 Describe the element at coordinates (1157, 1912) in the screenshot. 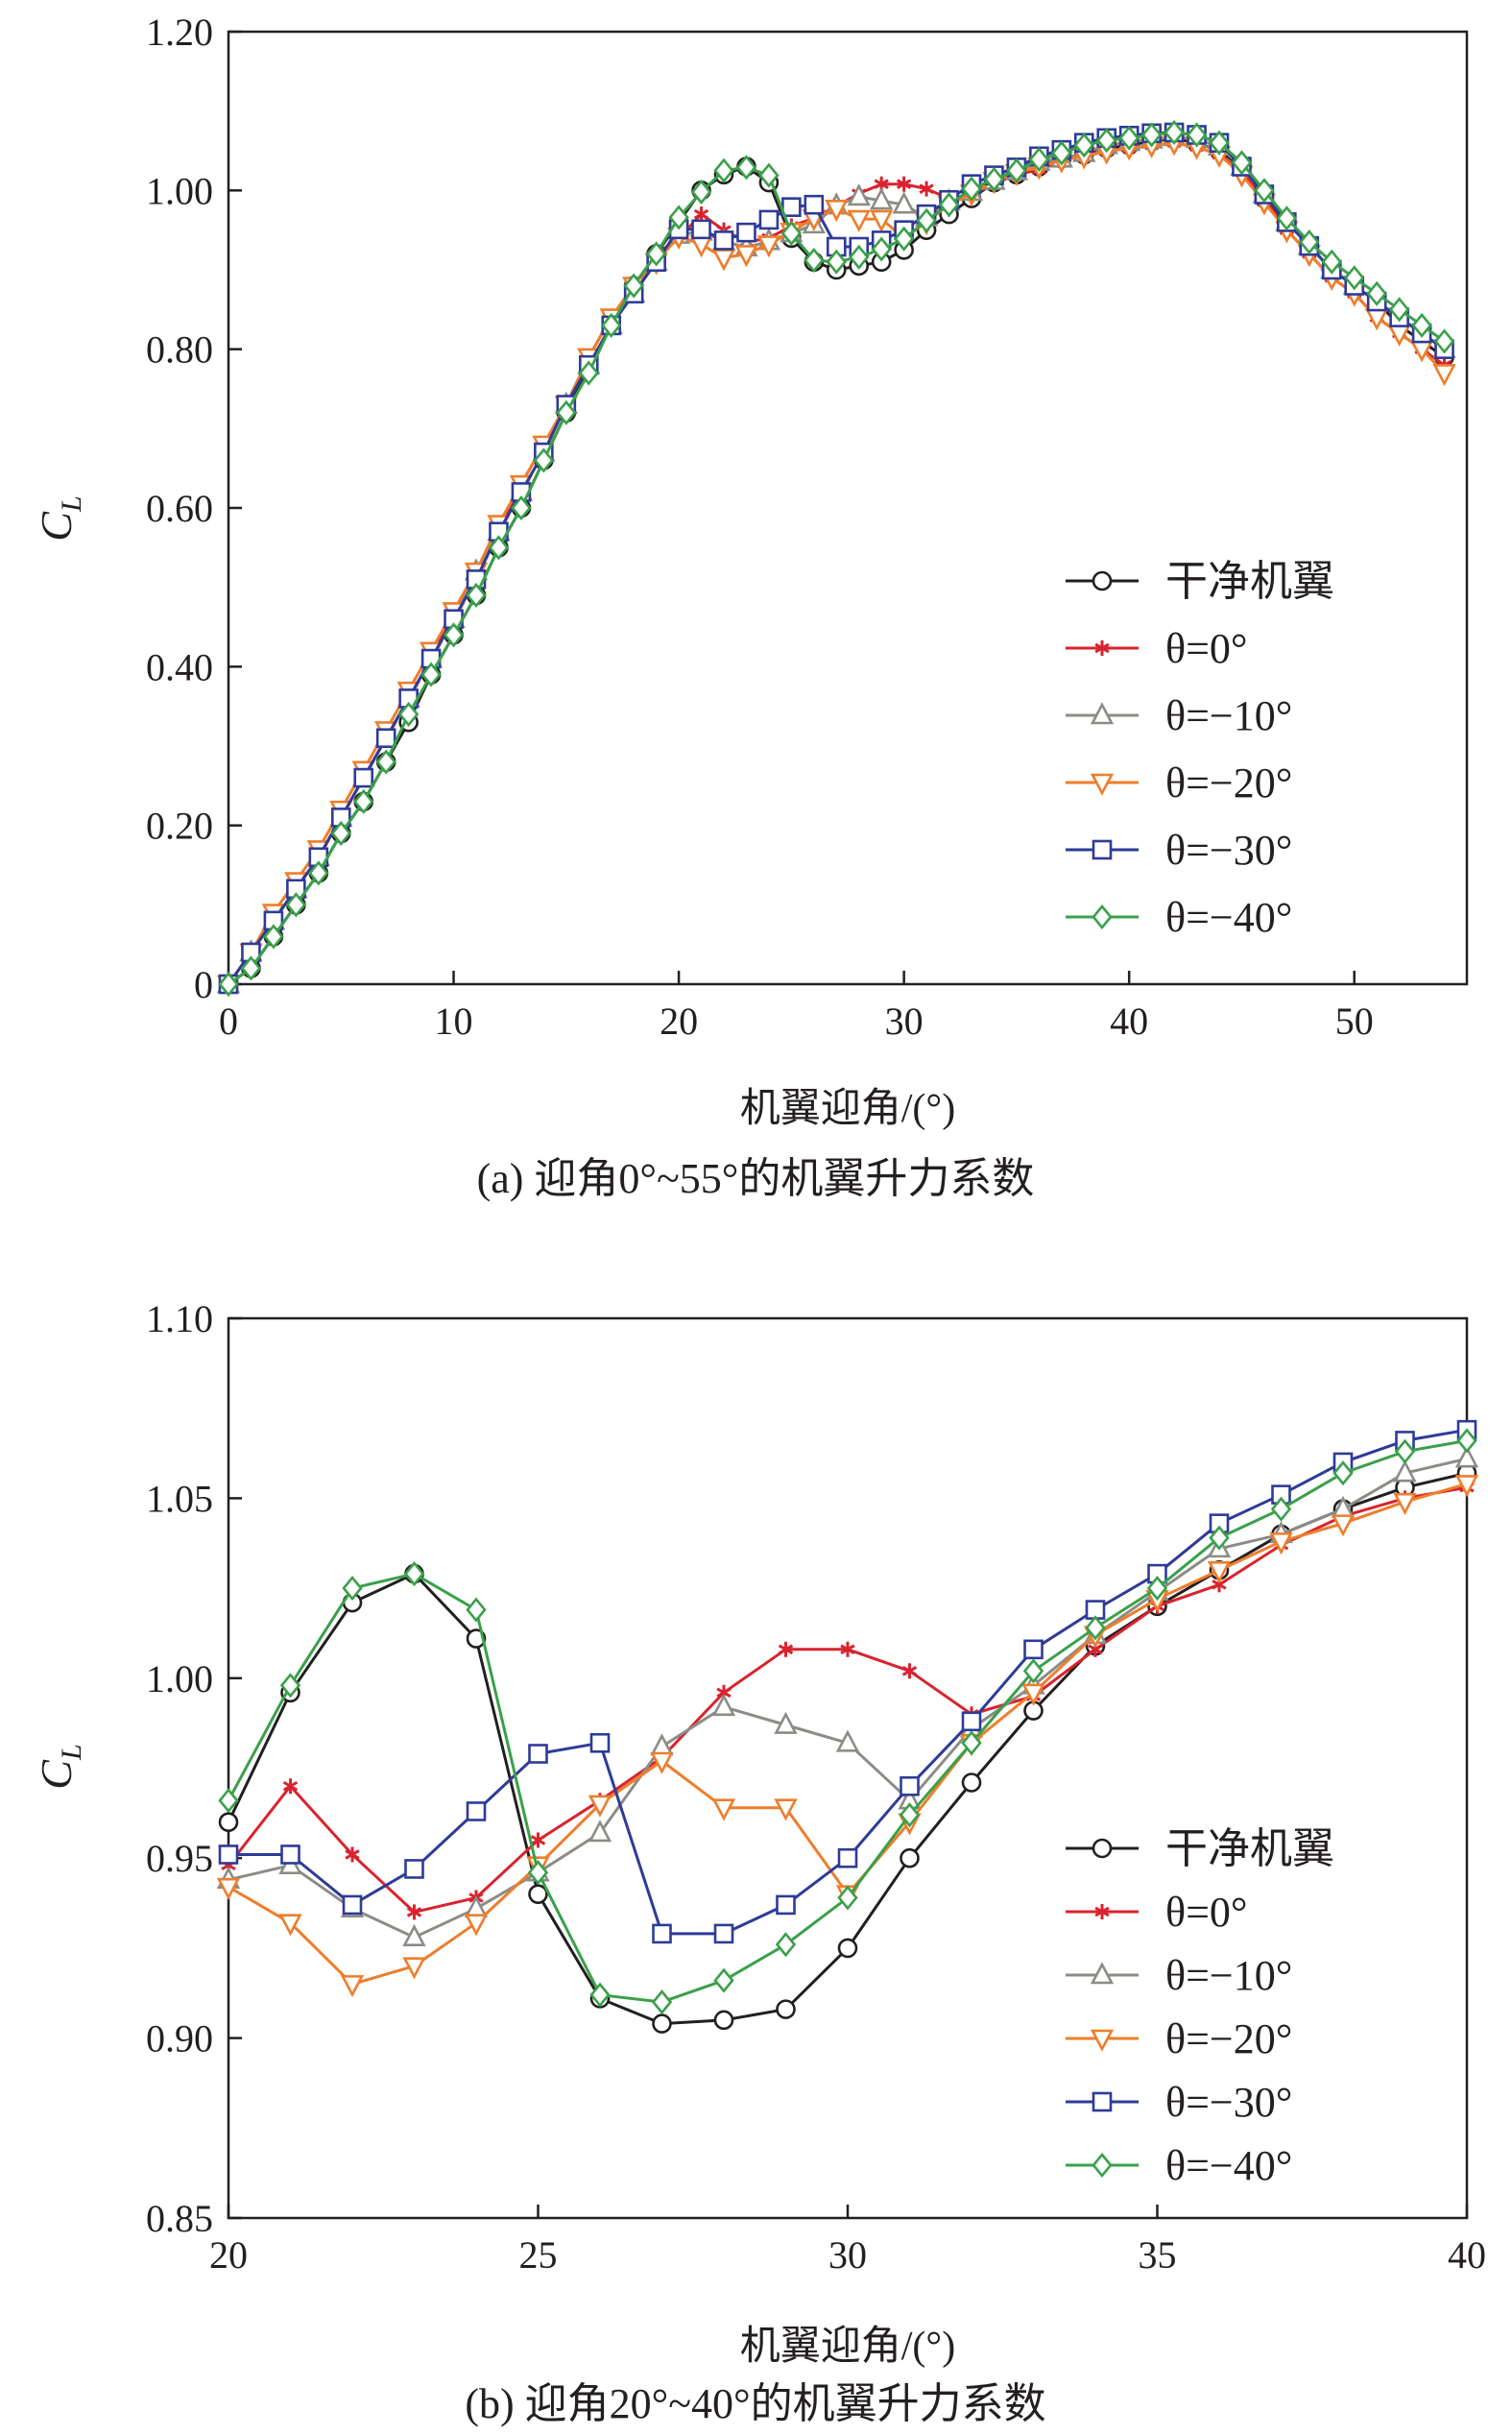

I see `legend-entry: θ=0°` at that location.